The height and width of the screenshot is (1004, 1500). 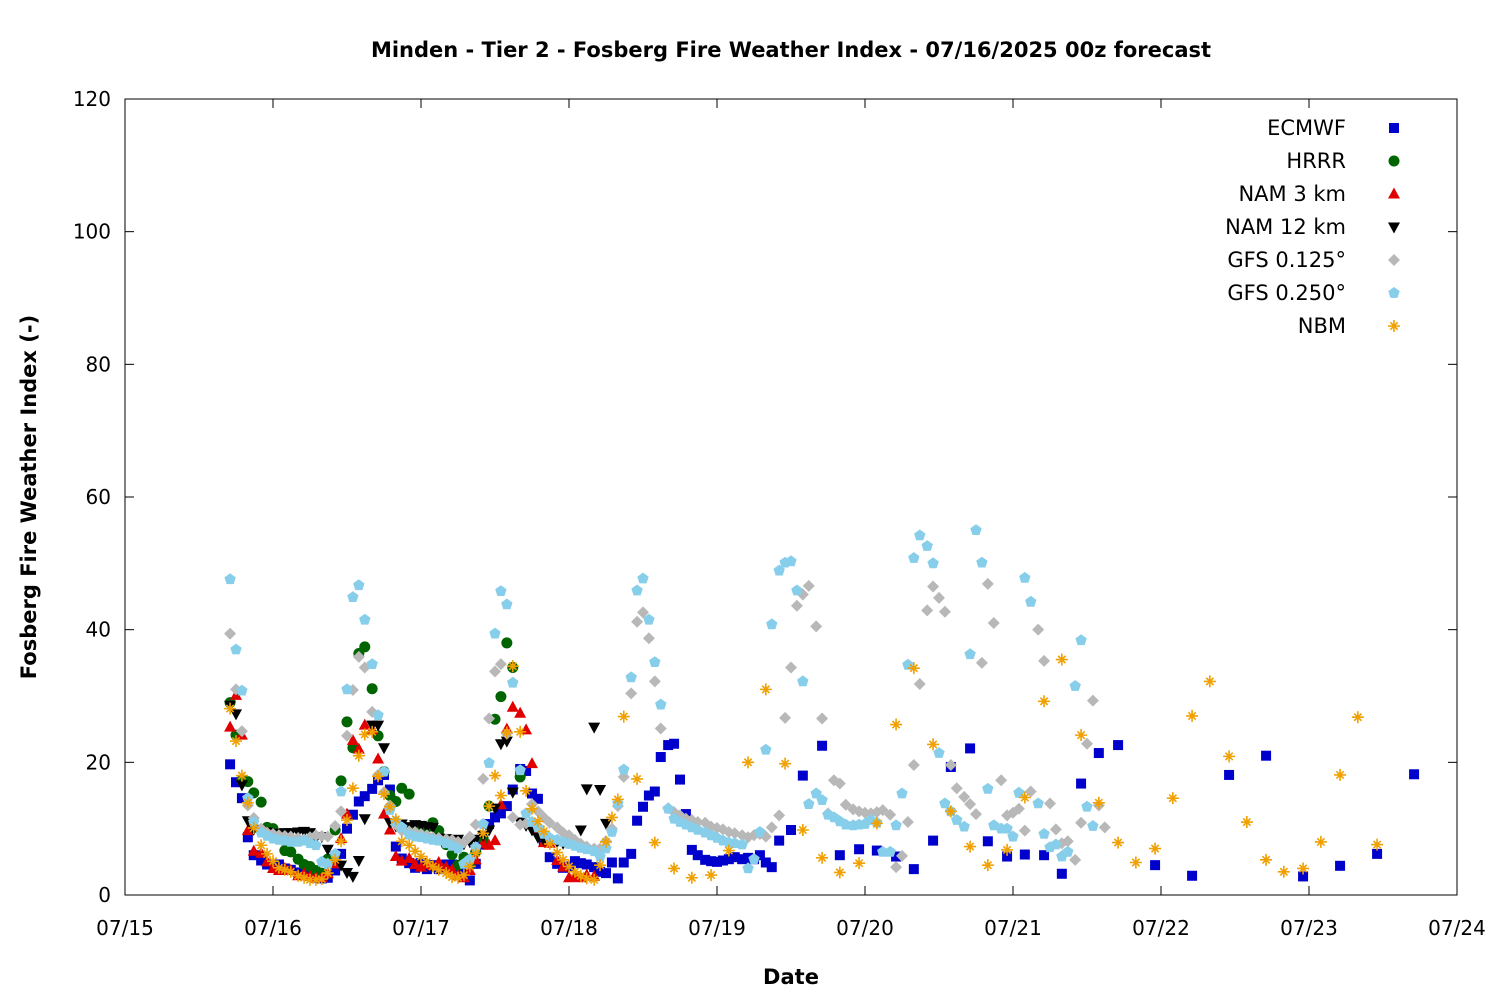 I want to click on legend-label: NAM 12 km, so click(x=1285, y=227).